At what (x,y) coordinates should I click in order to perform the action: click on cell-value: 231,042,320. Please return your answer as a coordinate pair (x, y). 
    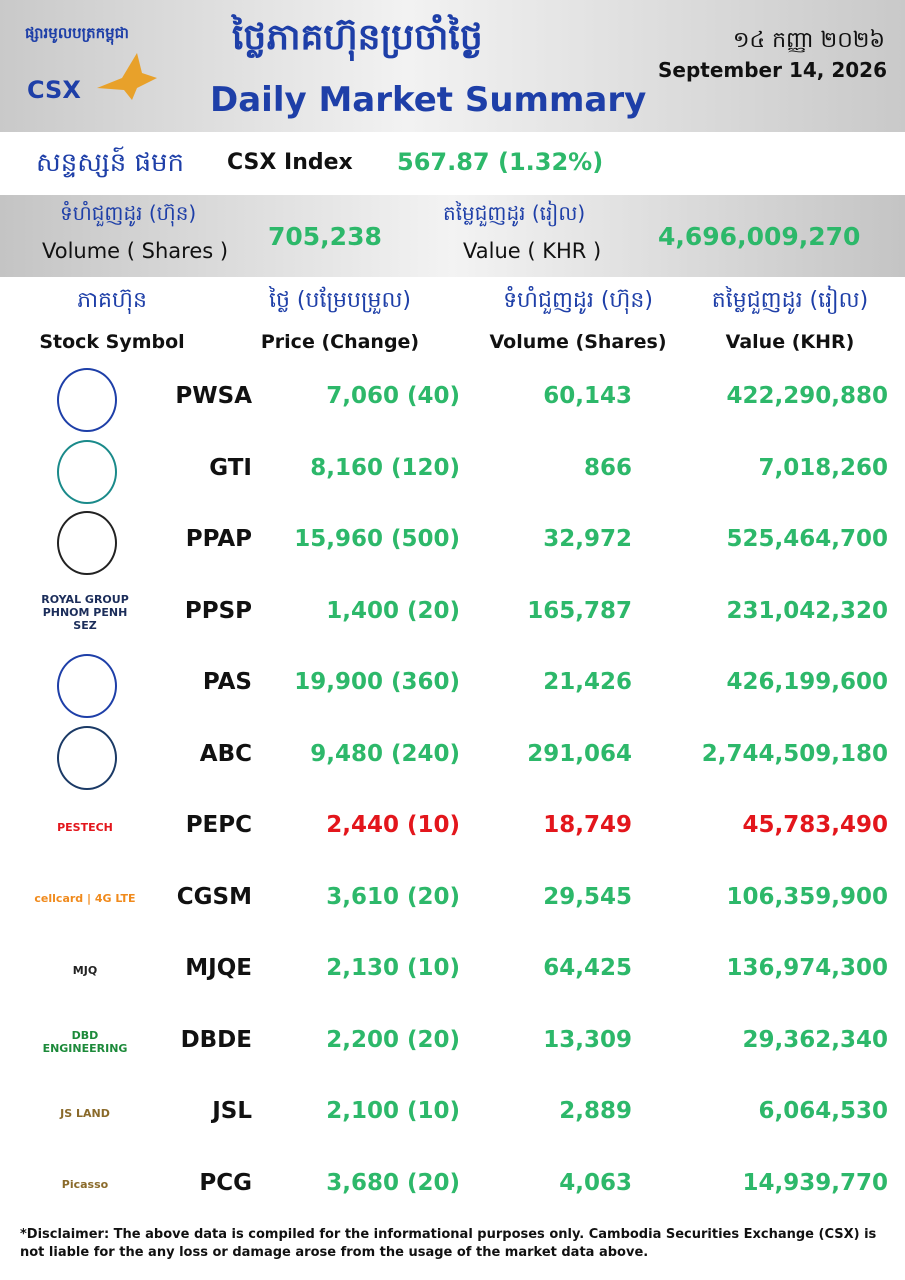
    Looking at the image, I should click on (807, 610).